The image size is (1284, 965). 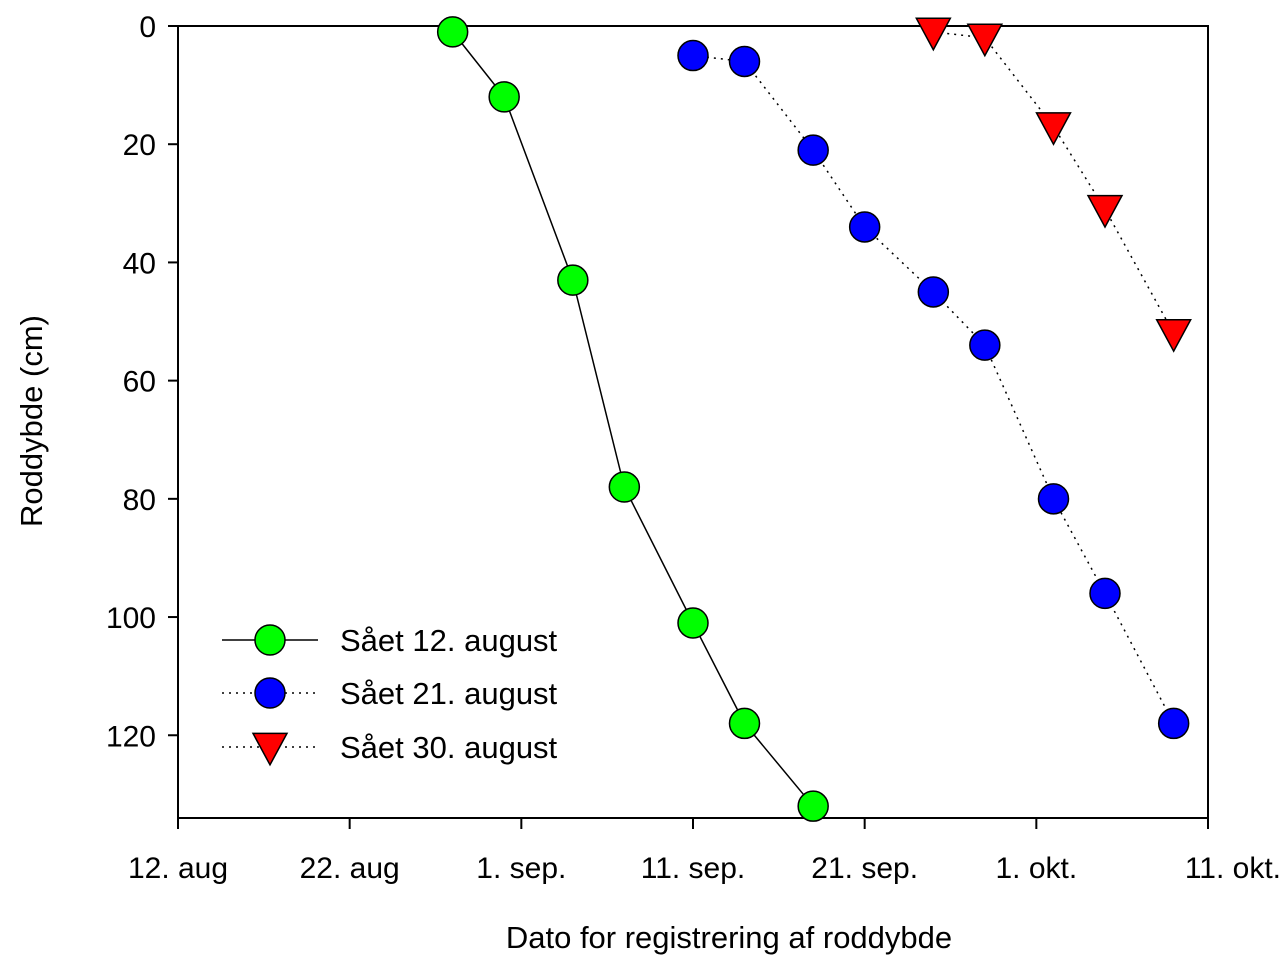 What do you see at coordinates (864, 868) in the screenshot?
I see `x-tick-label: 21. sep.` at bounding box center [864, 868].